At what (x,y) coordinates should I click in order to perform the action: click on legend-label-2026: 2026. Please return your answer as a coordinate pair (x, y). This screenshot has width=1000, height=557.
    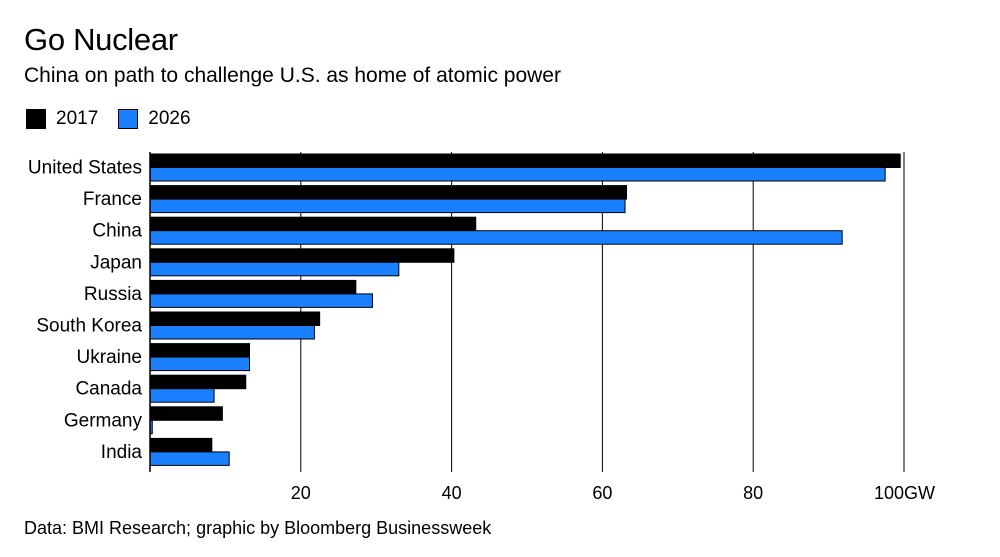
    Looking at the image, I should click on (169, 118).